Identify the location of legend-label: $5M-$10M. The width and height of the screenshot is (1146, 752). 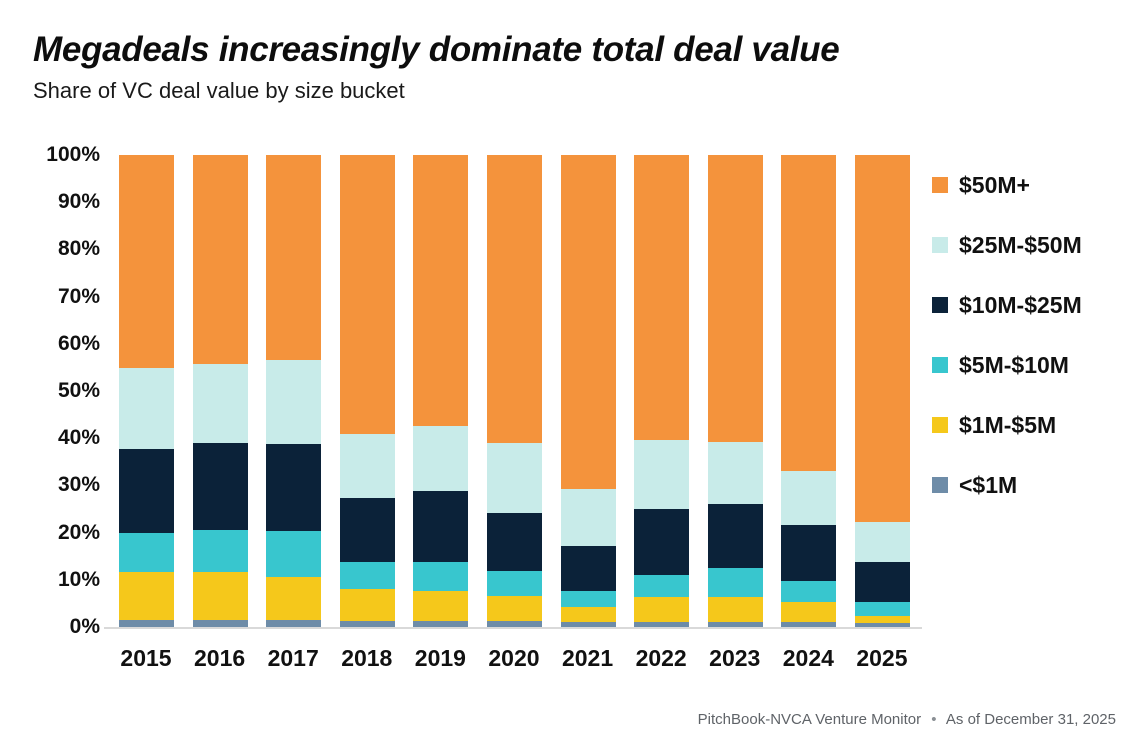
(1014, 364).